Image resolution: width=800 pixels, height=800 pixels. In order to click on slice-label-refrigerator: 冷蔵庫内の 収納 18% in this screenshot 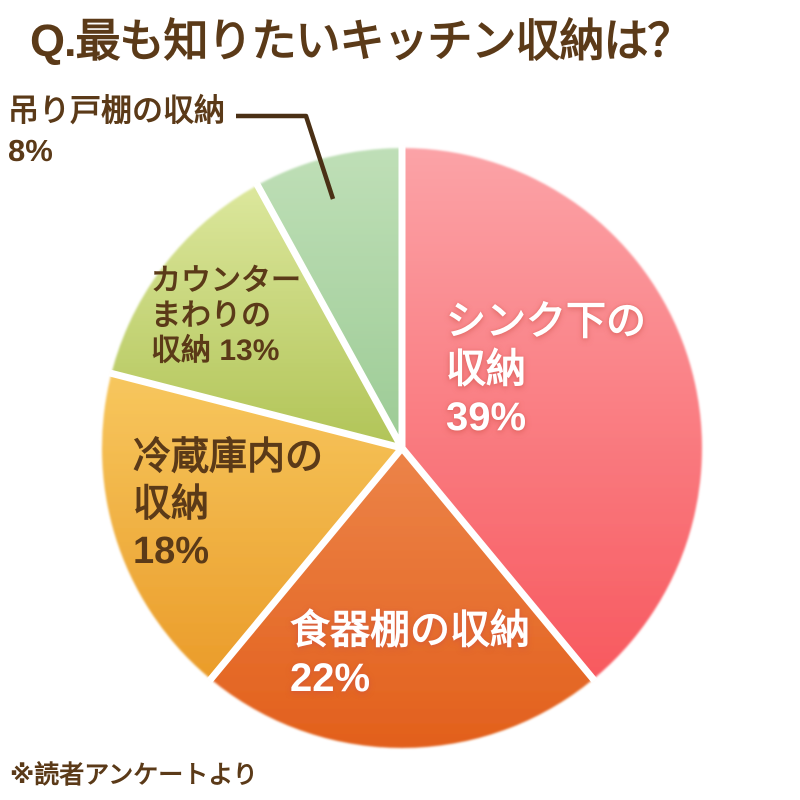, I will do `click(228, 504)`.